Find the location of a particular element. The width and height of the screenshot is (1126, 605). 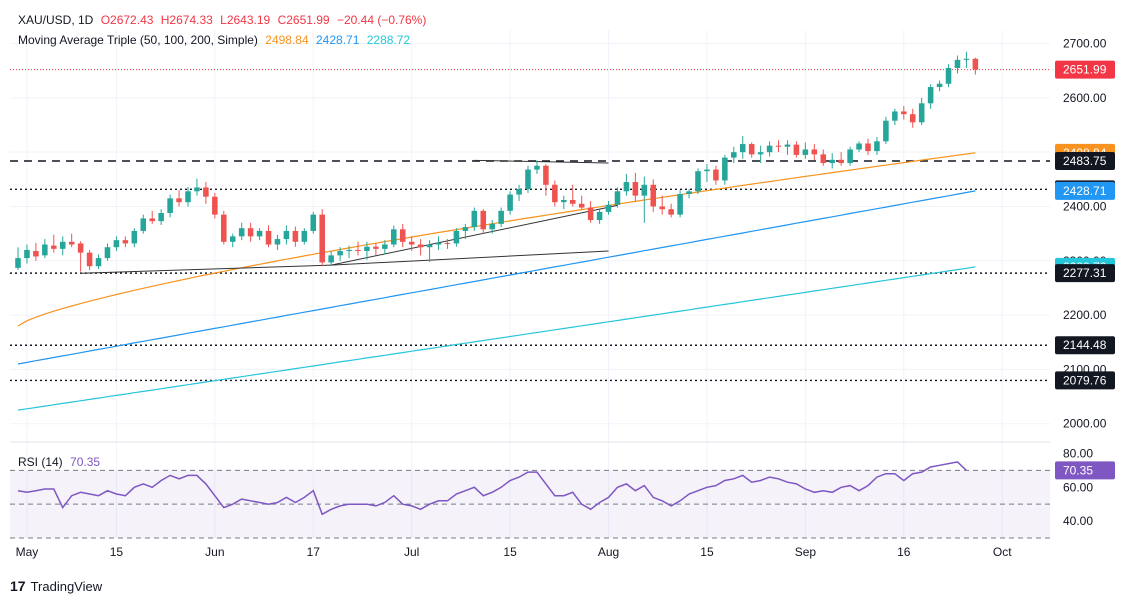

ma200-value: 2288.72 is located at coordinates (388, 40).